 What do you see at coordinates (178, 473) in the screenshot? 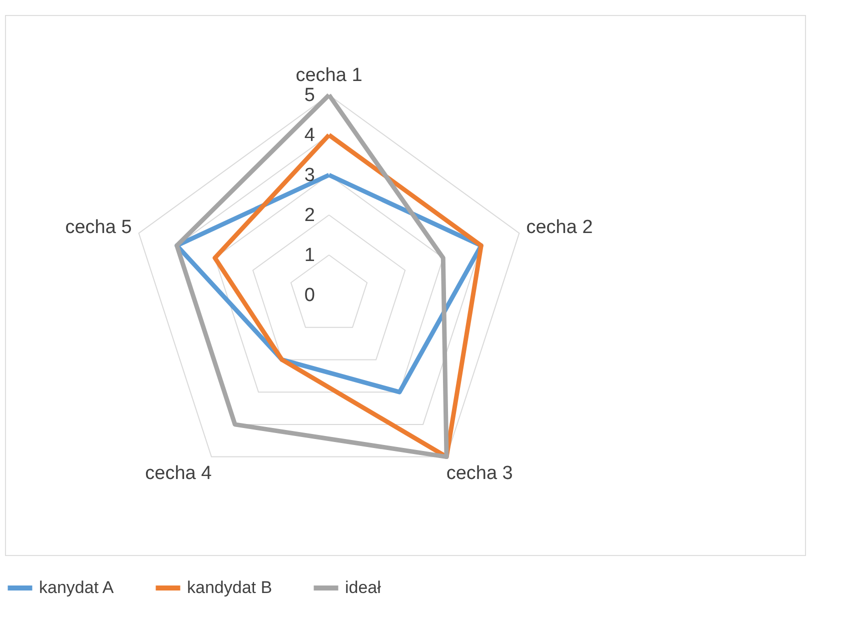
I see `spoke-label: cecha 4` at bounding box center [178, 473].